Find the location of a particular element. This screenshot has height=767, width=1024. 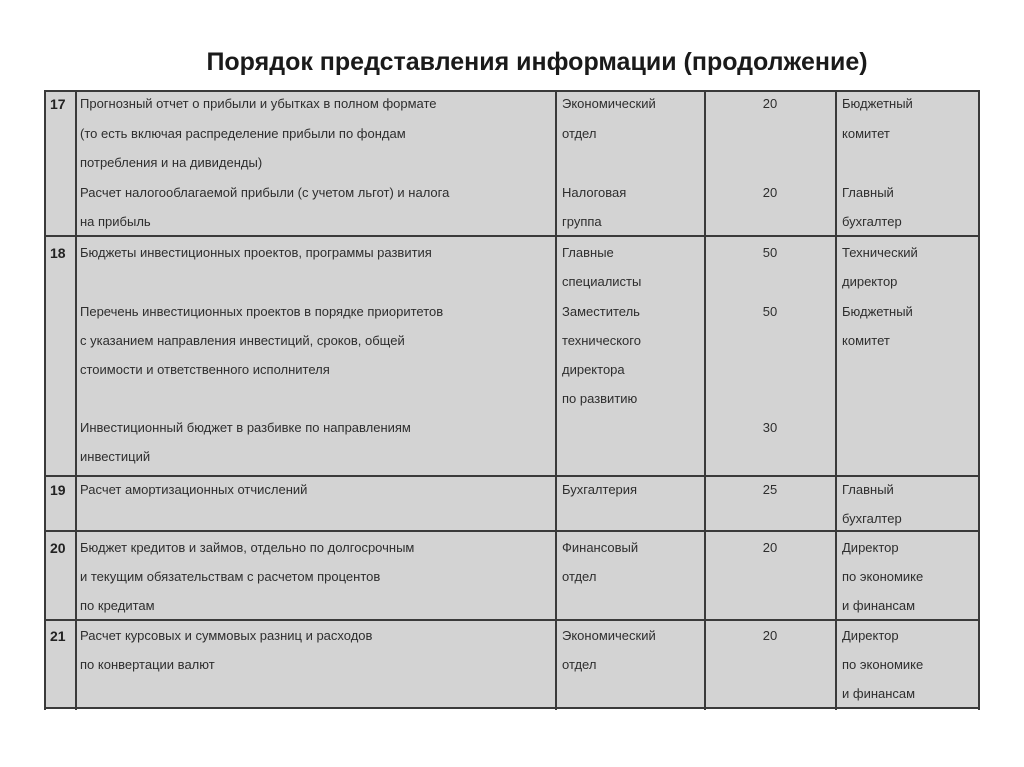

item-description: на прибыль is located at coordinates (115, 221).